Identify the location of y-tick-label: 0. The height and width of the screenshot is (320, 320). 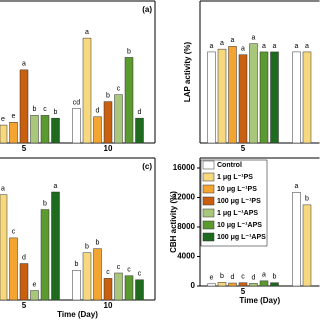
(193, 285).